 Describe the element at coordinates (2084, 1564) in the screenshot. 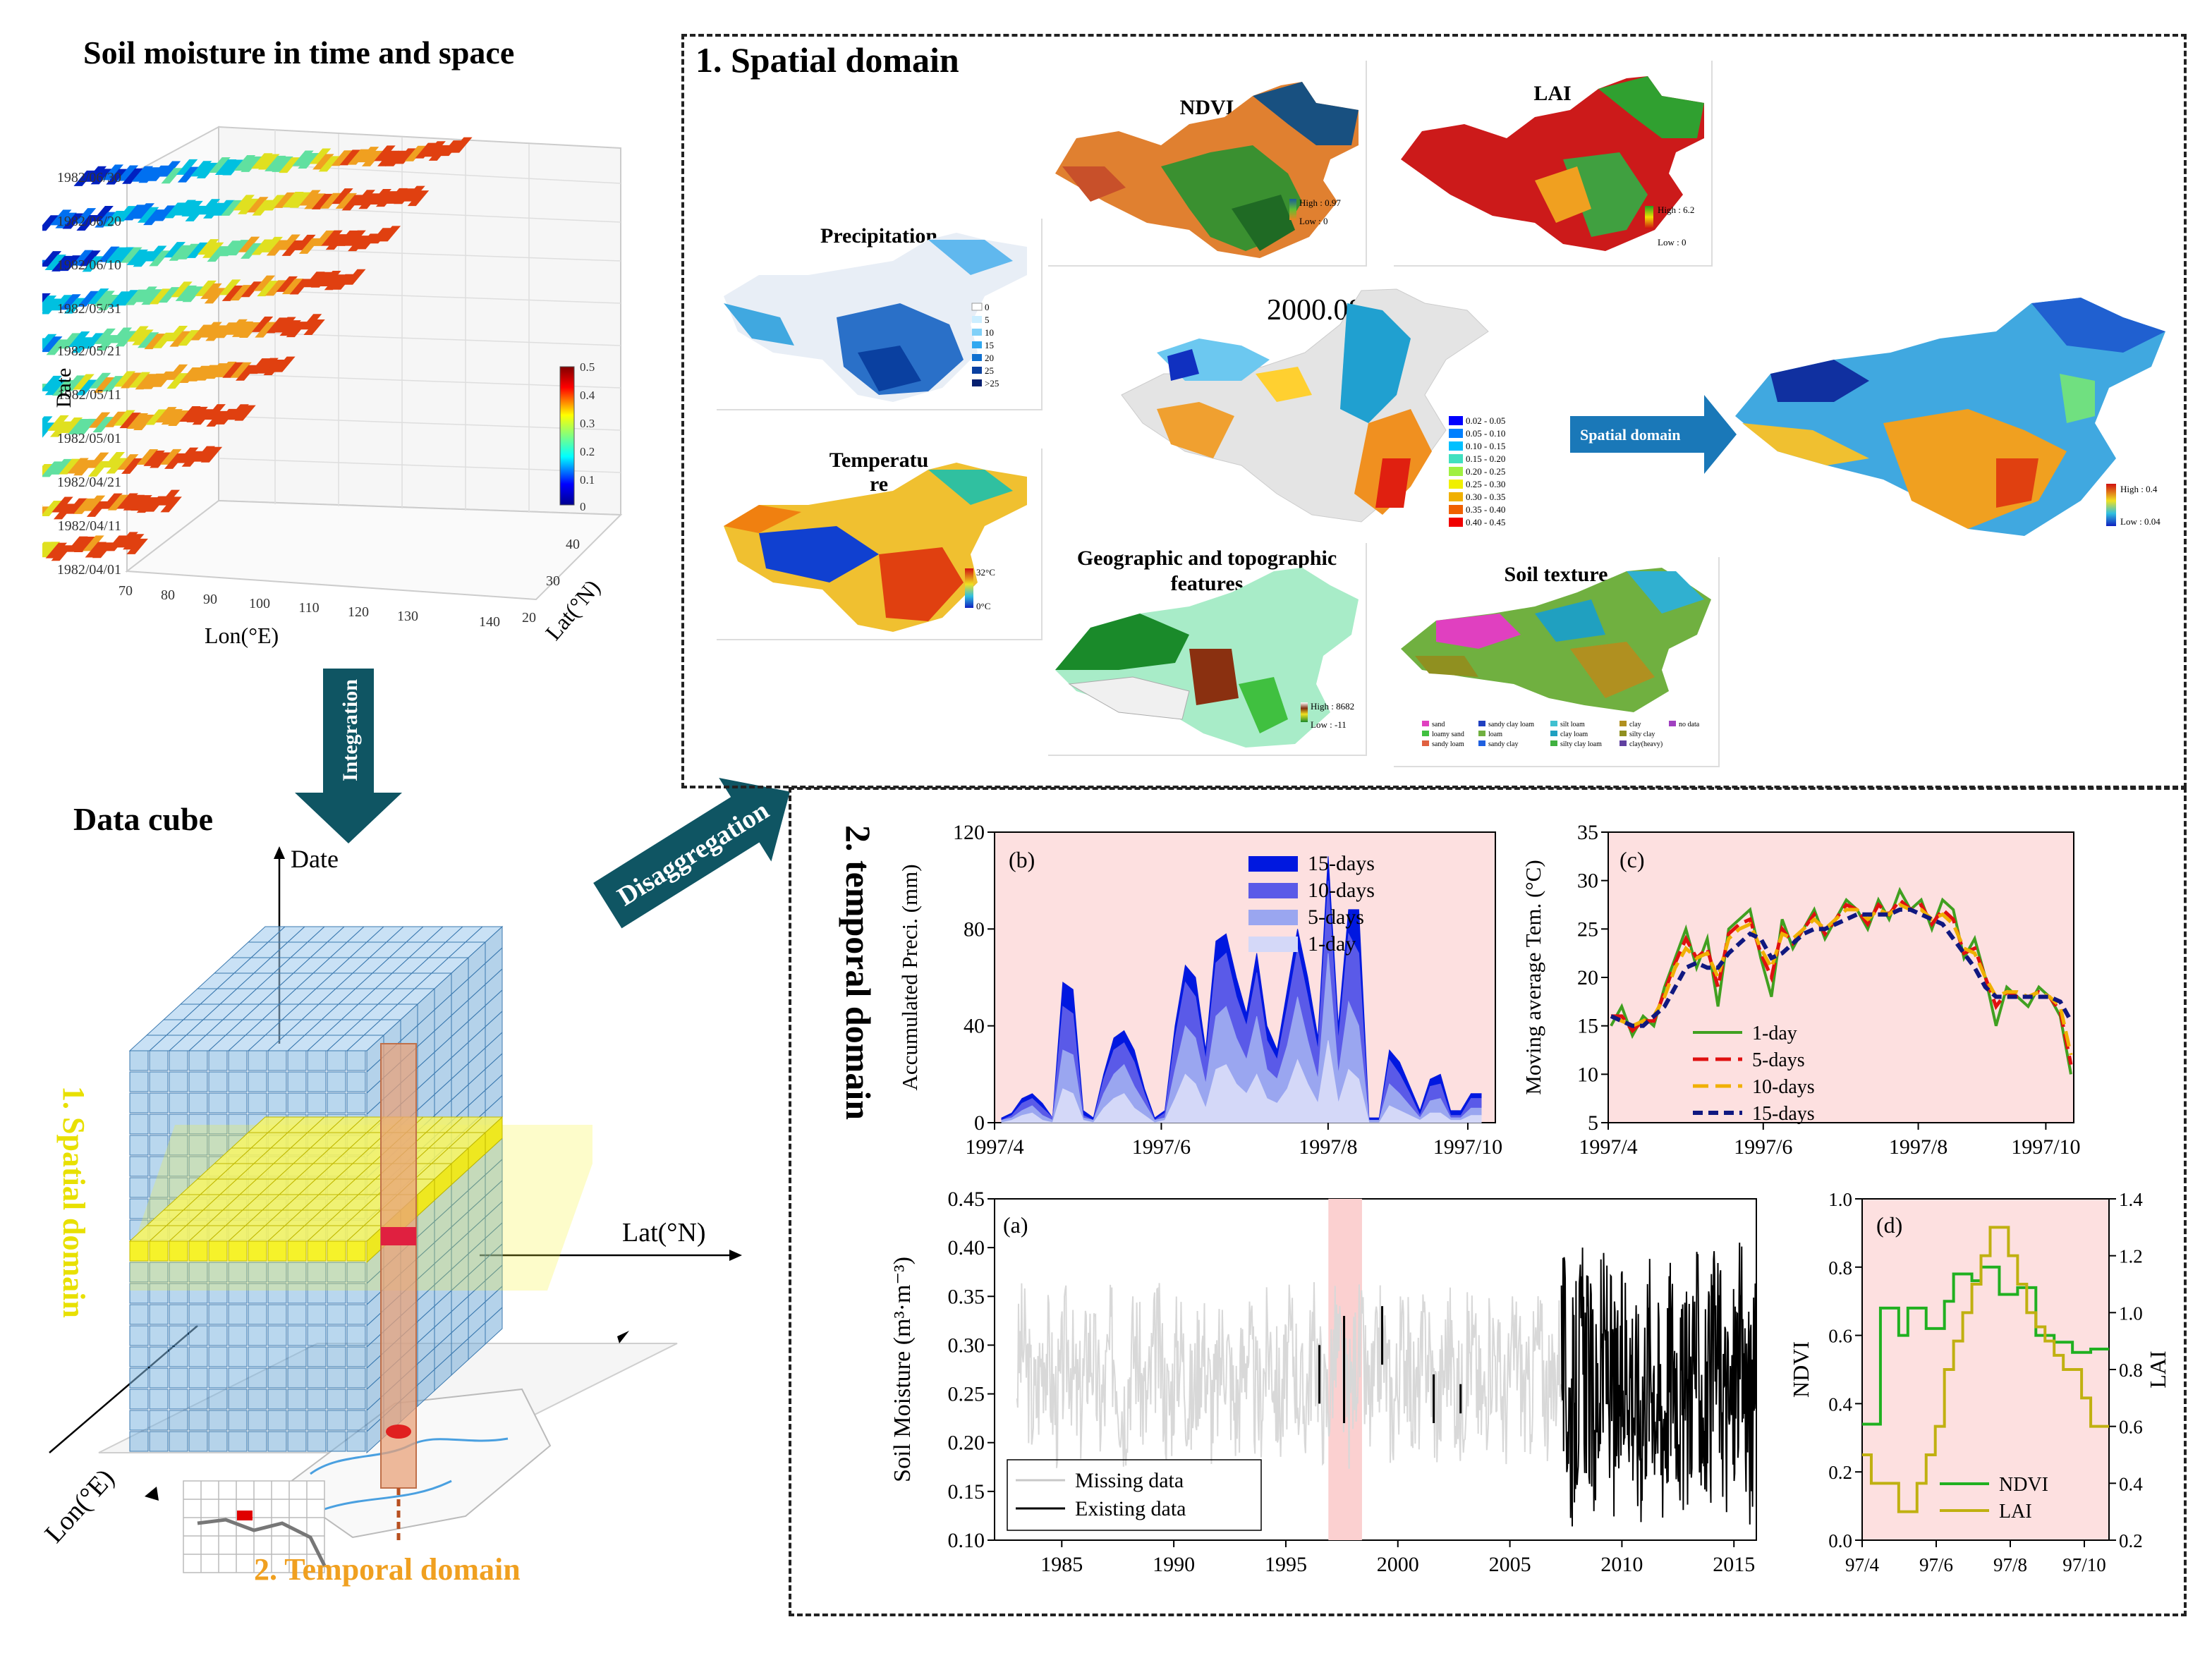

I see `x-tick-label: 97/10` at that location.